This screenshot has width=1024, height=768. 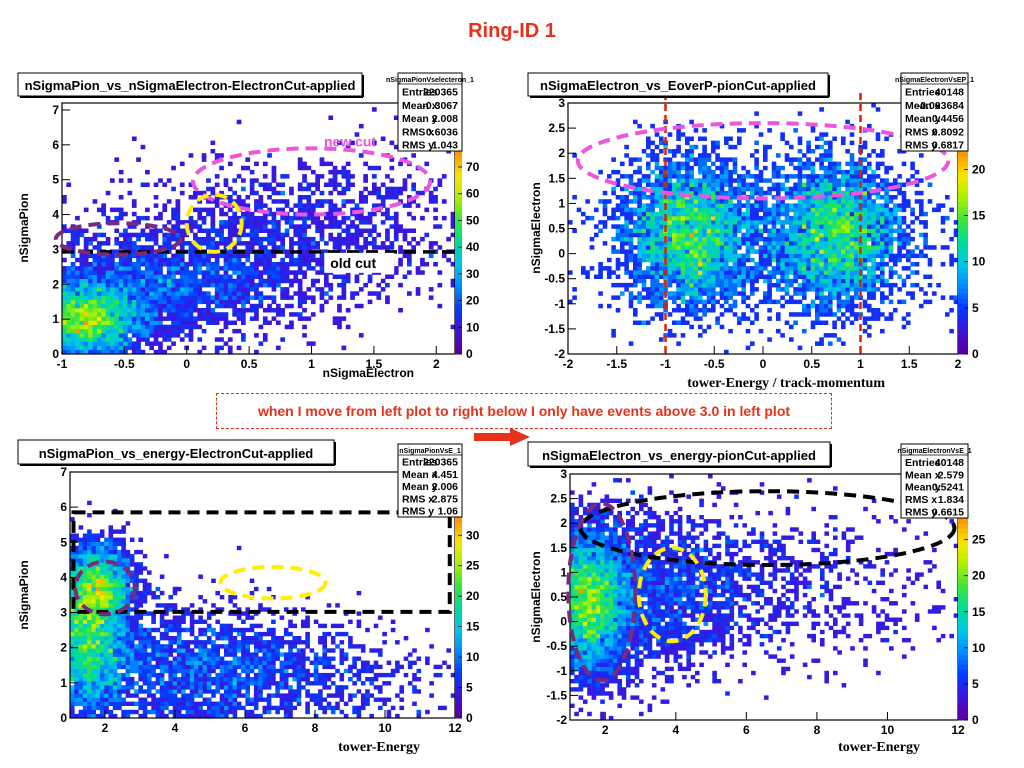 I want to click on color-bar-step, so click(x=963, y=245).